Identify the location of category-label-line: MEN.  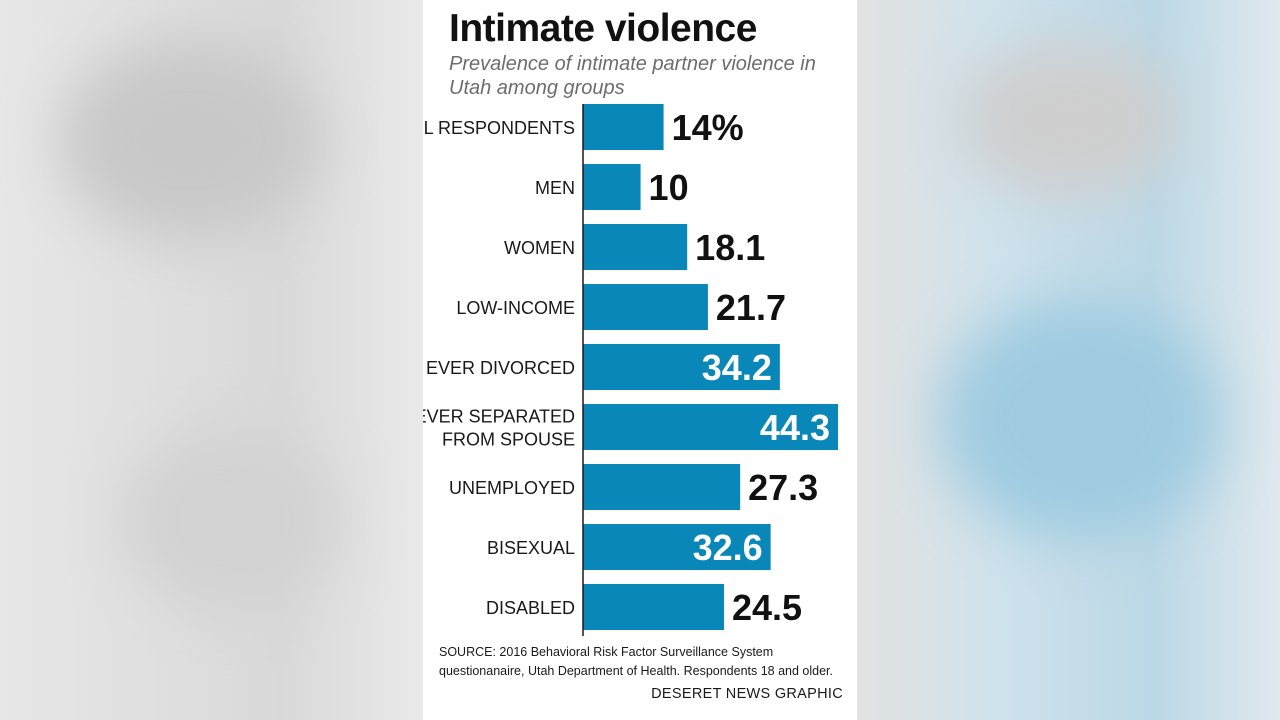
(555, 188).